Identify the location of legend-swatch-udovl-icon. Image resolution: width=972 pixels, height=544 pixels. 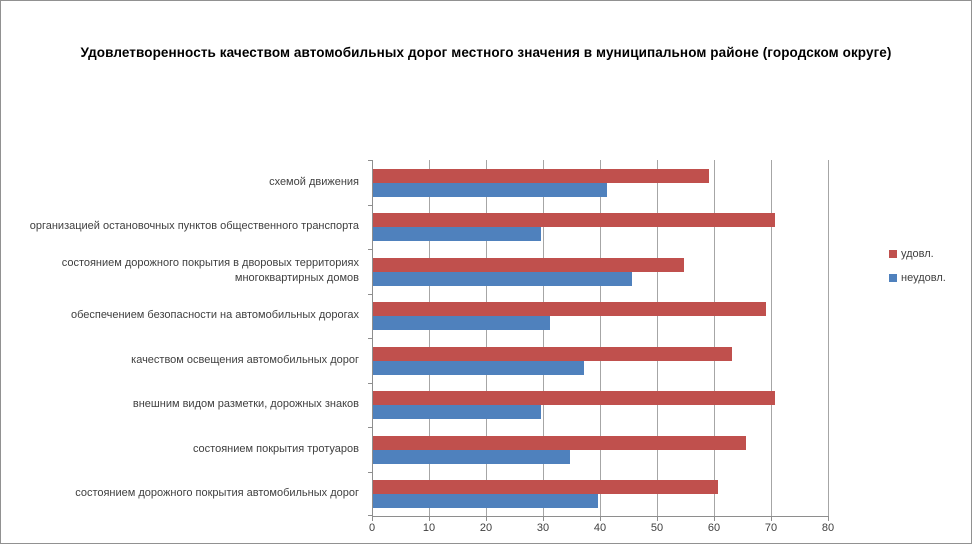
(893, 254).